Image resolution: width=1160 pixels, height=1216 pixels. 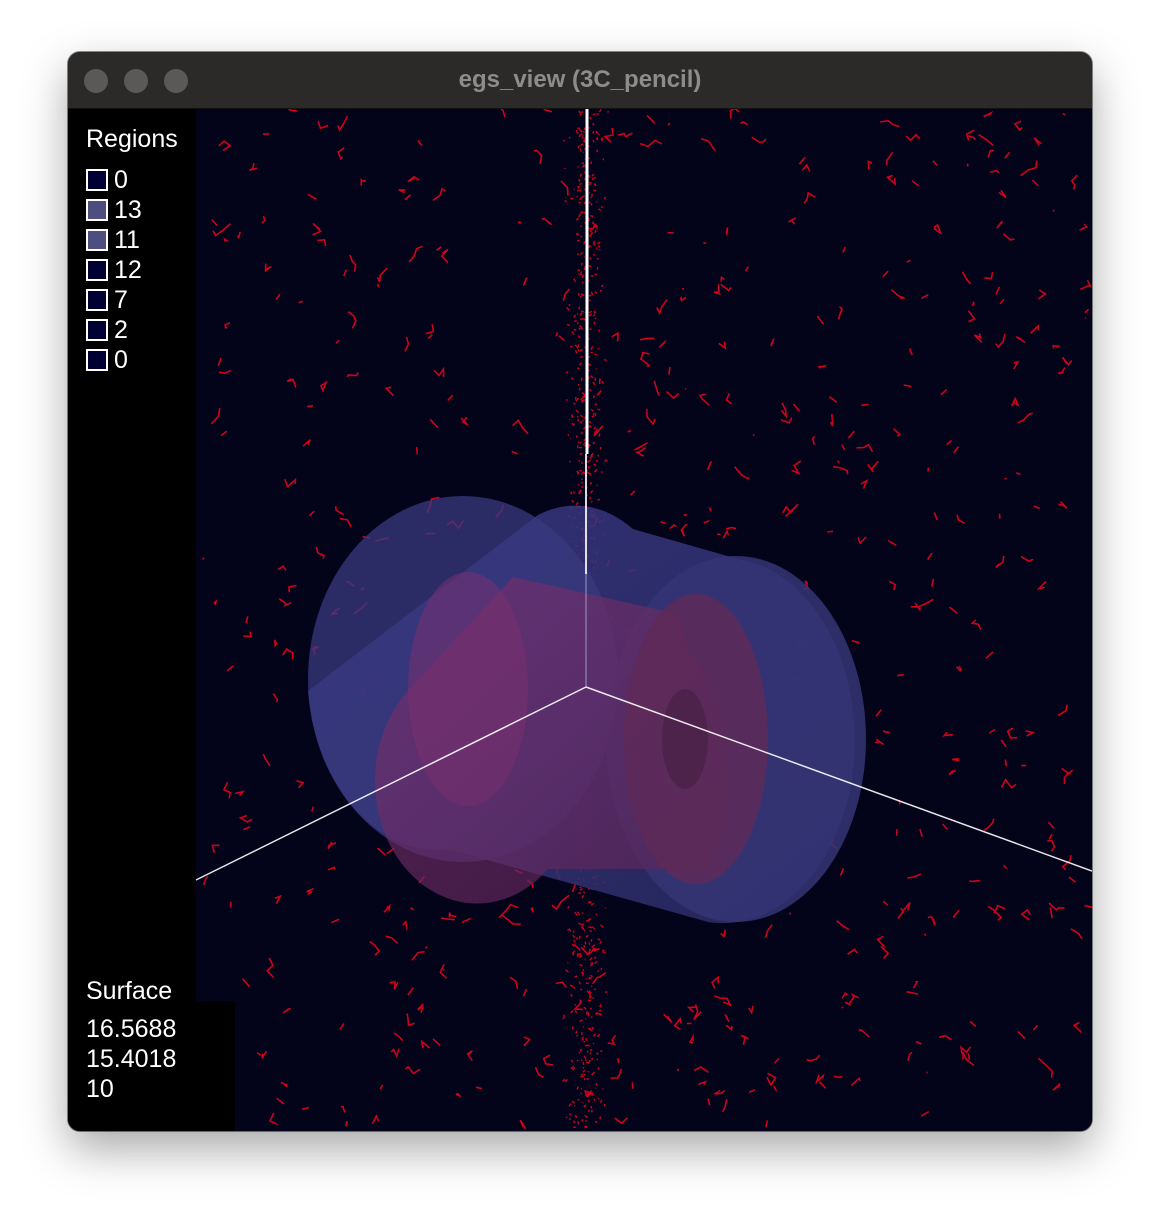 I want to click on surface-legend-title: Surface, so click(x=129, y=991).